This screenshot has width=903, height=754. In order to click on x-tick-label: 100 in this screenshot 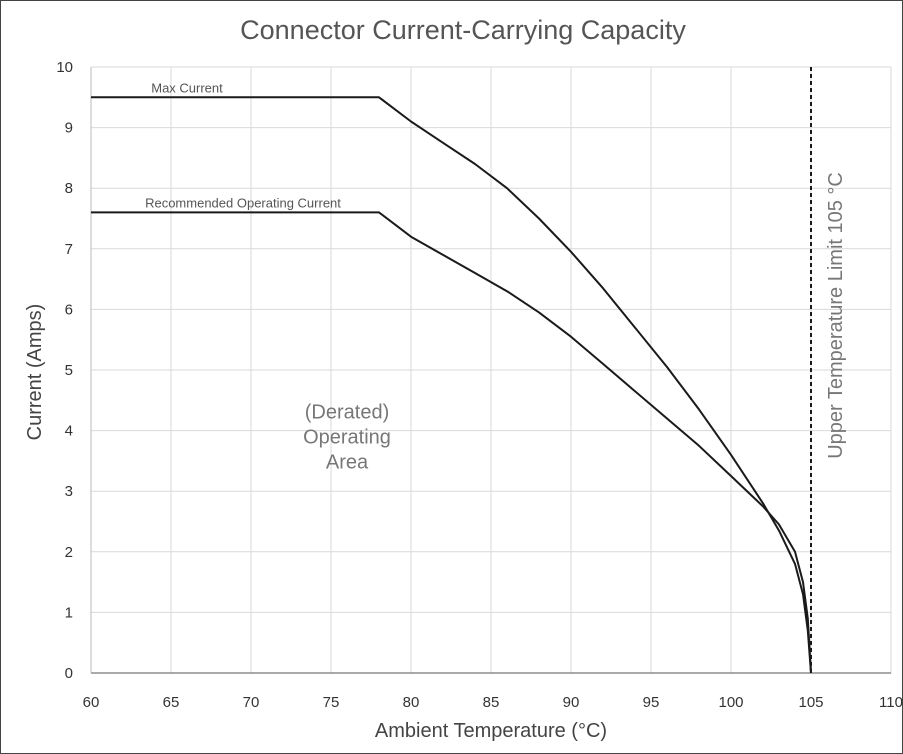, I will do `click(730, 702)`.